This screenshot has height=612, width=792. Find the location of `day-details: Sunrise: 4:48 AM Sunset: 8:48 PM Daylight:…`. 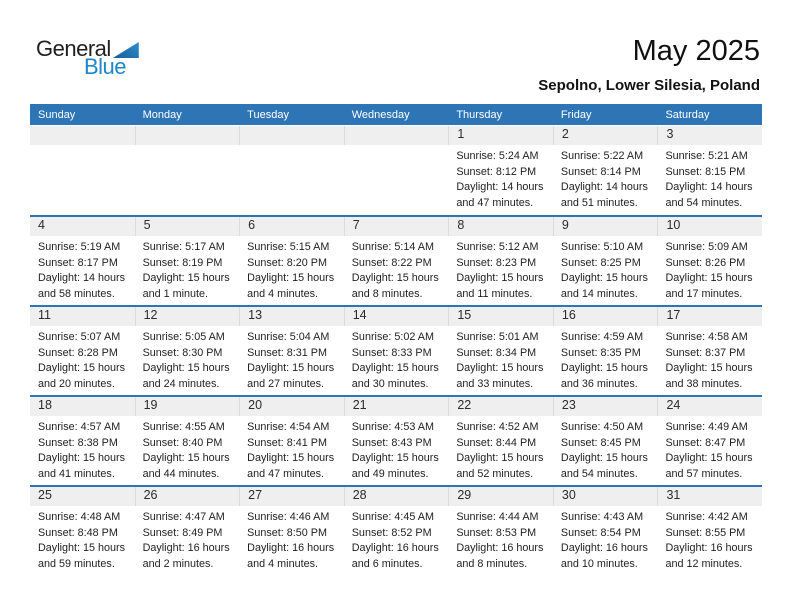

day-details: Sunrise: 4:48 AM Sunset: 8:48 PM Daylight:… is located at coordinates (82, 539).